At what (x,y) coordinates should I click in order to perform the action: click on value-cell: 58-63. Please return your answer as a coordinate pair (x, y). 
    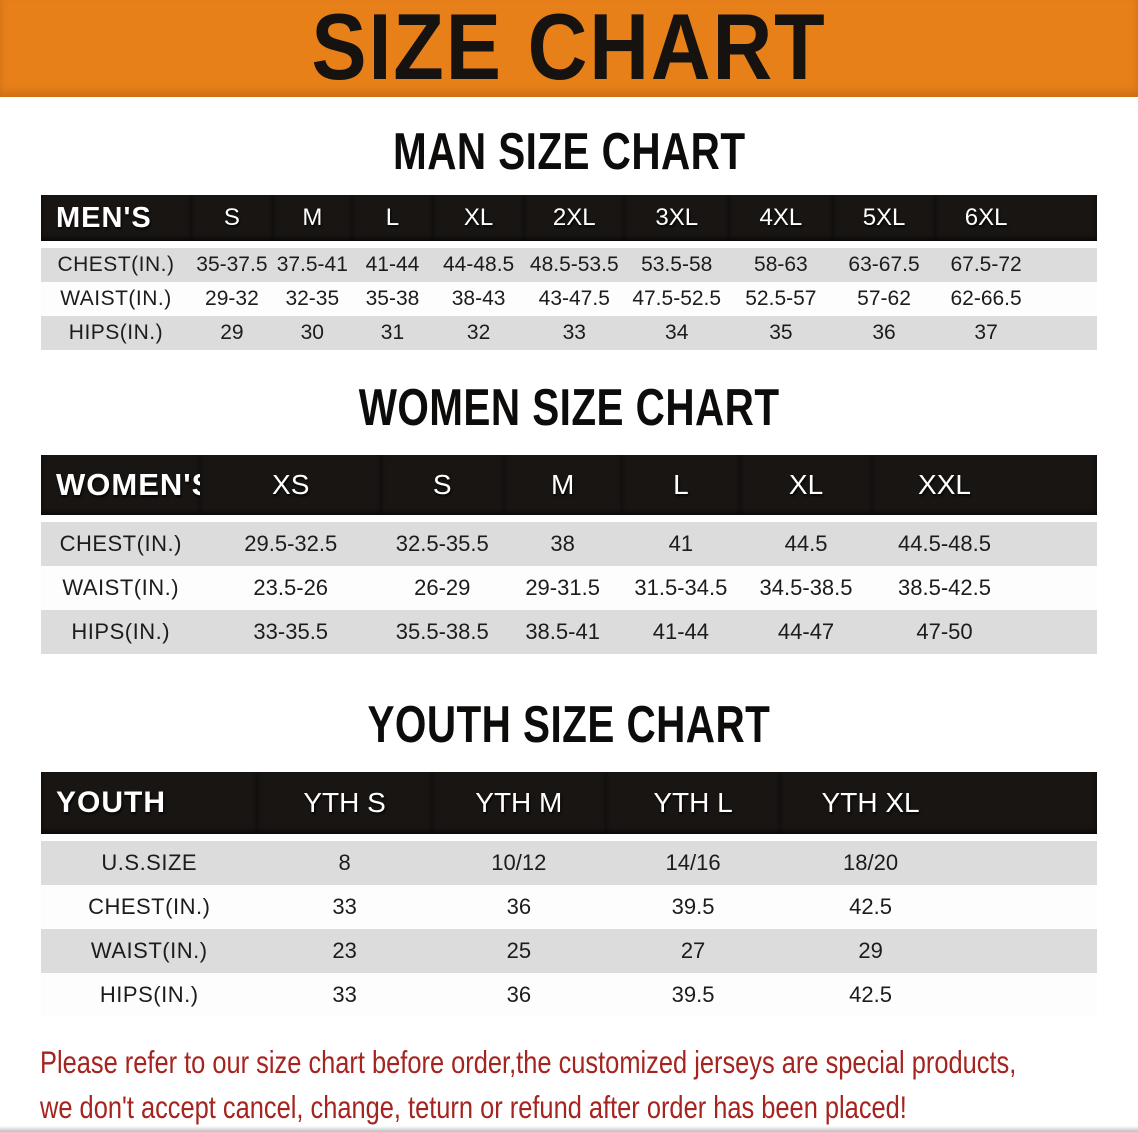
    Looking at the image, I should click on (780, 265).